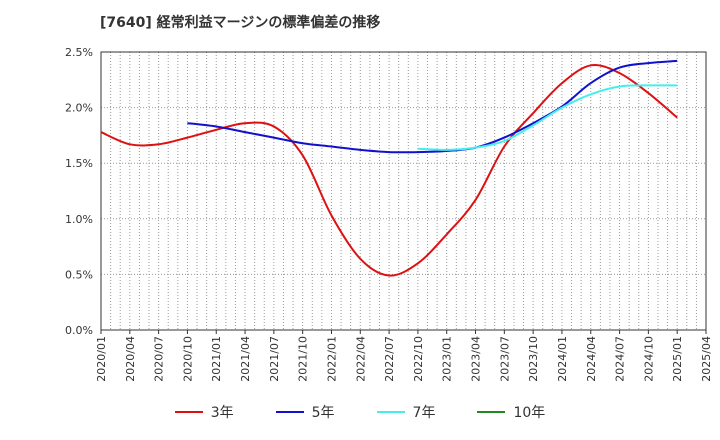 This screenshot has height=440, width=720. Describe the element at coordinates (130, 359) in the screenshot. I see `x-tick-label: 2020/04` at that location.